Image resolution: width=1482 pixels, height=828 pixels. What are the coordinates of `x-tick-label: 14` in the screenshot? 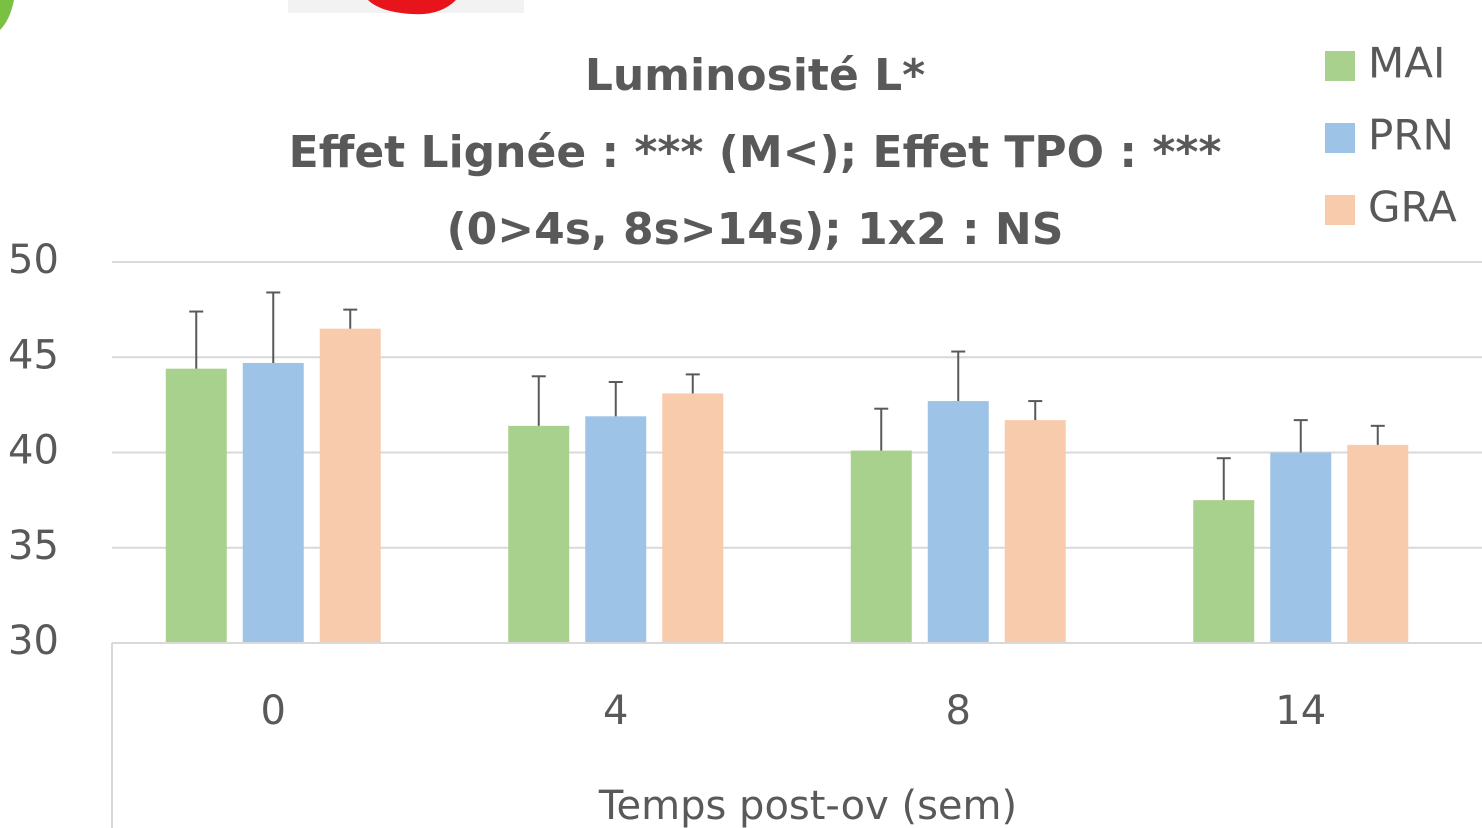 It's located at (1300, 711).